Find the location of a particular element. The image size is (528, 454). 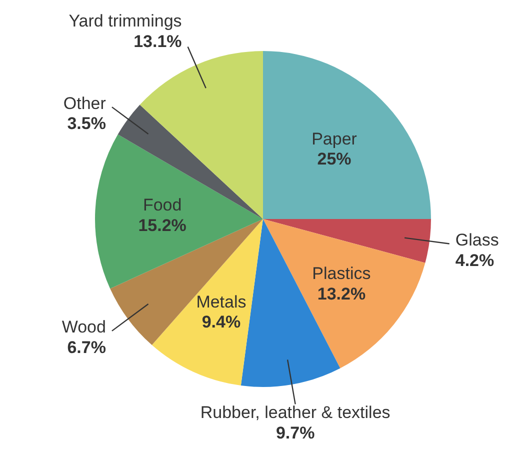

data-label: 9.4% is located at coordinates (221, 322).